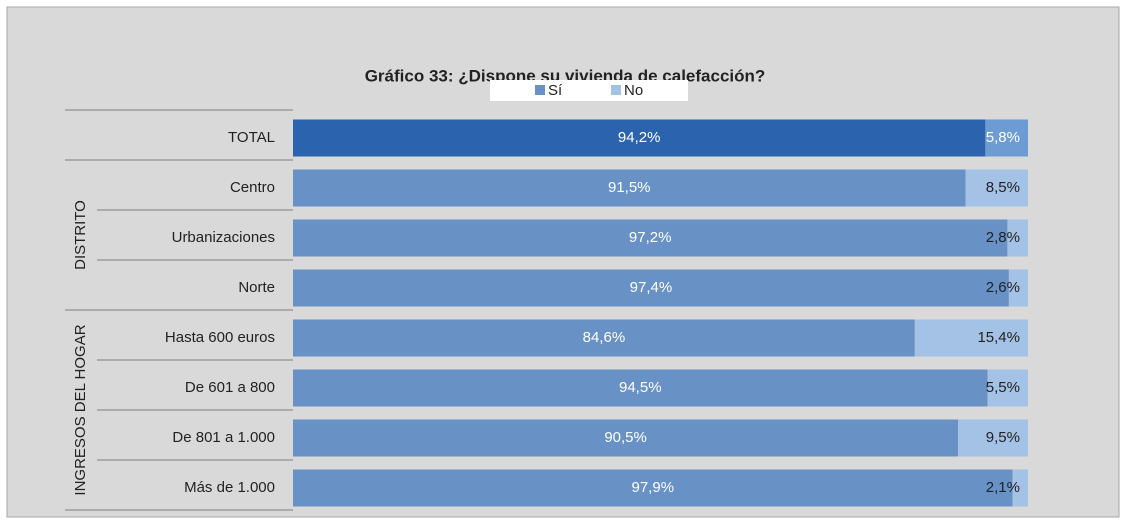  What do you see at coordinates (251, 137) in the screenshot?
I see `category-label: TOTAL` at bounding box center [251, 137].